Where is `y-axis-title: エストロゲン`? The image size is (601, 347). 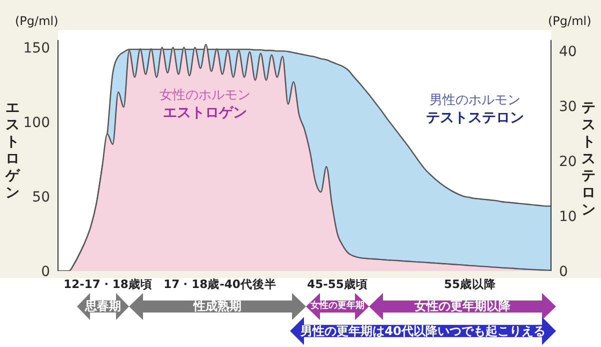
y-axis-title: エストロゲン is located at coordinates (12, 151).